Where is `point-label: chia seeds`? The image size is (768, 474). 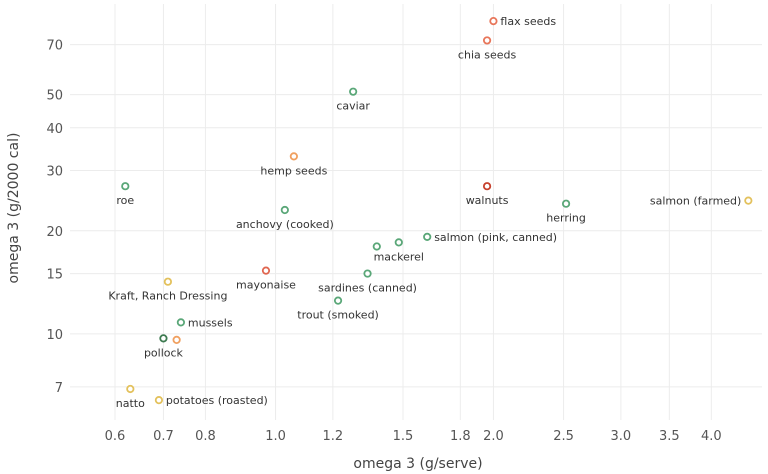 point-label: chia seeds is located at coordinates (487, 54).